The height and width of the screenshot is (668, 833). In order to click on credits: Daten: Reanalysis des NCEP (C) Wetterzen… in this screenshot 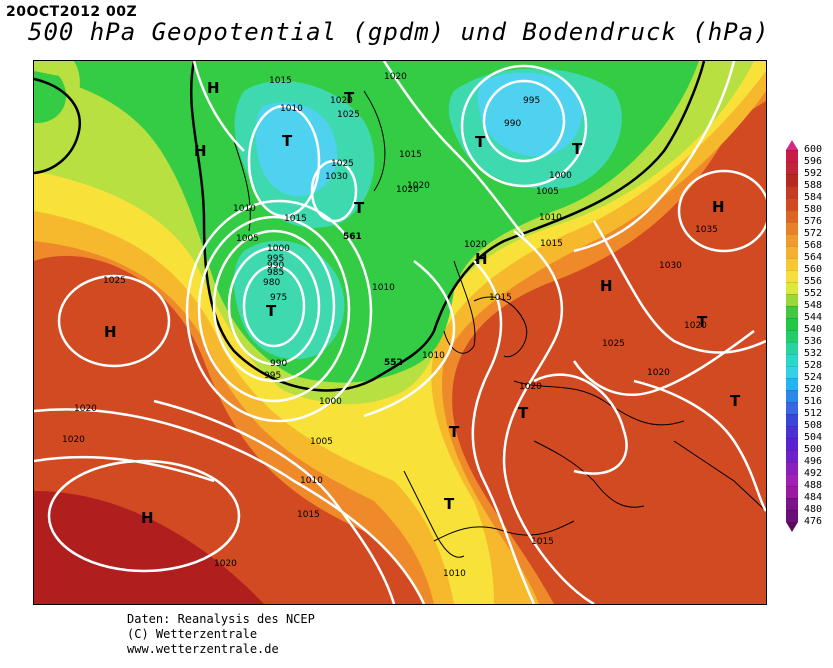, I will do `click(221, 634)`.